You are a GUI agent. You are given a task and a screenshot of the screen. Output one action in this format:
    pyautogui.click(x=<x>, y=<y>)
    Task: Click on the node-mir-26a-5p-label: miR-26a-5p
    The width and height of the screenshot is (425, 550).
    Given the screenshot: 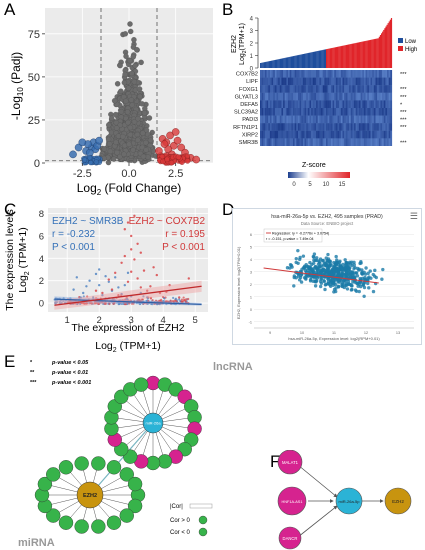 What is the action you would take?
    pyautogui.click(x=350, y=501)
    